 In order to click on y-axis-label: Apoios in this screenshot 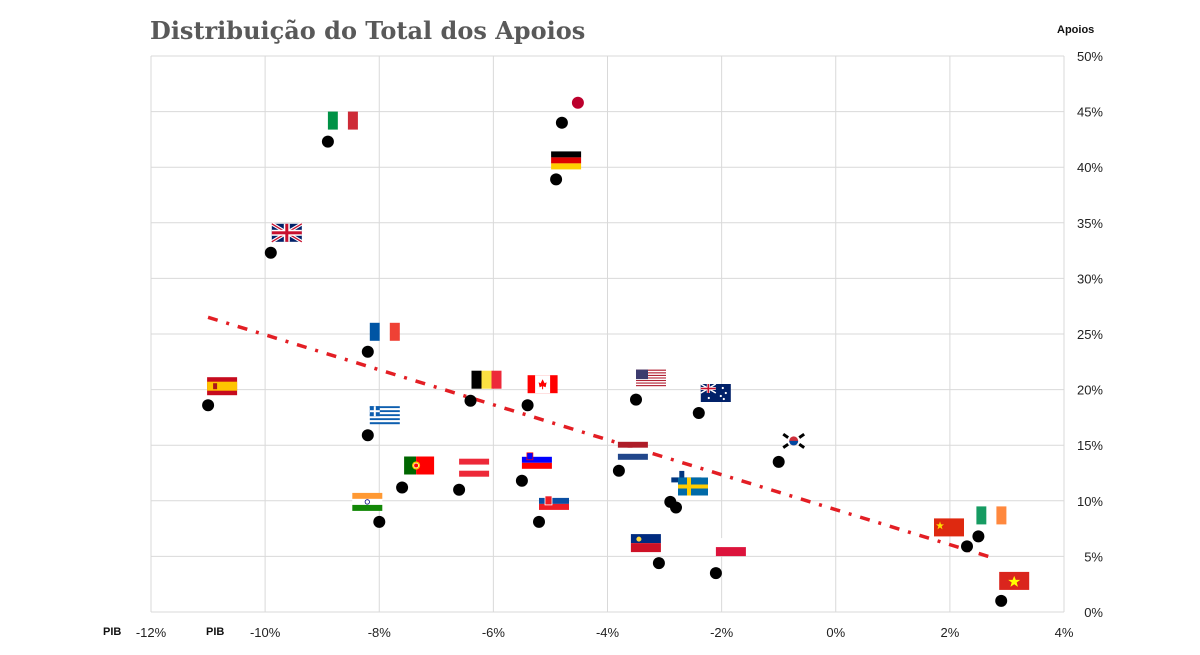, I will do `click(1075, 30)`.